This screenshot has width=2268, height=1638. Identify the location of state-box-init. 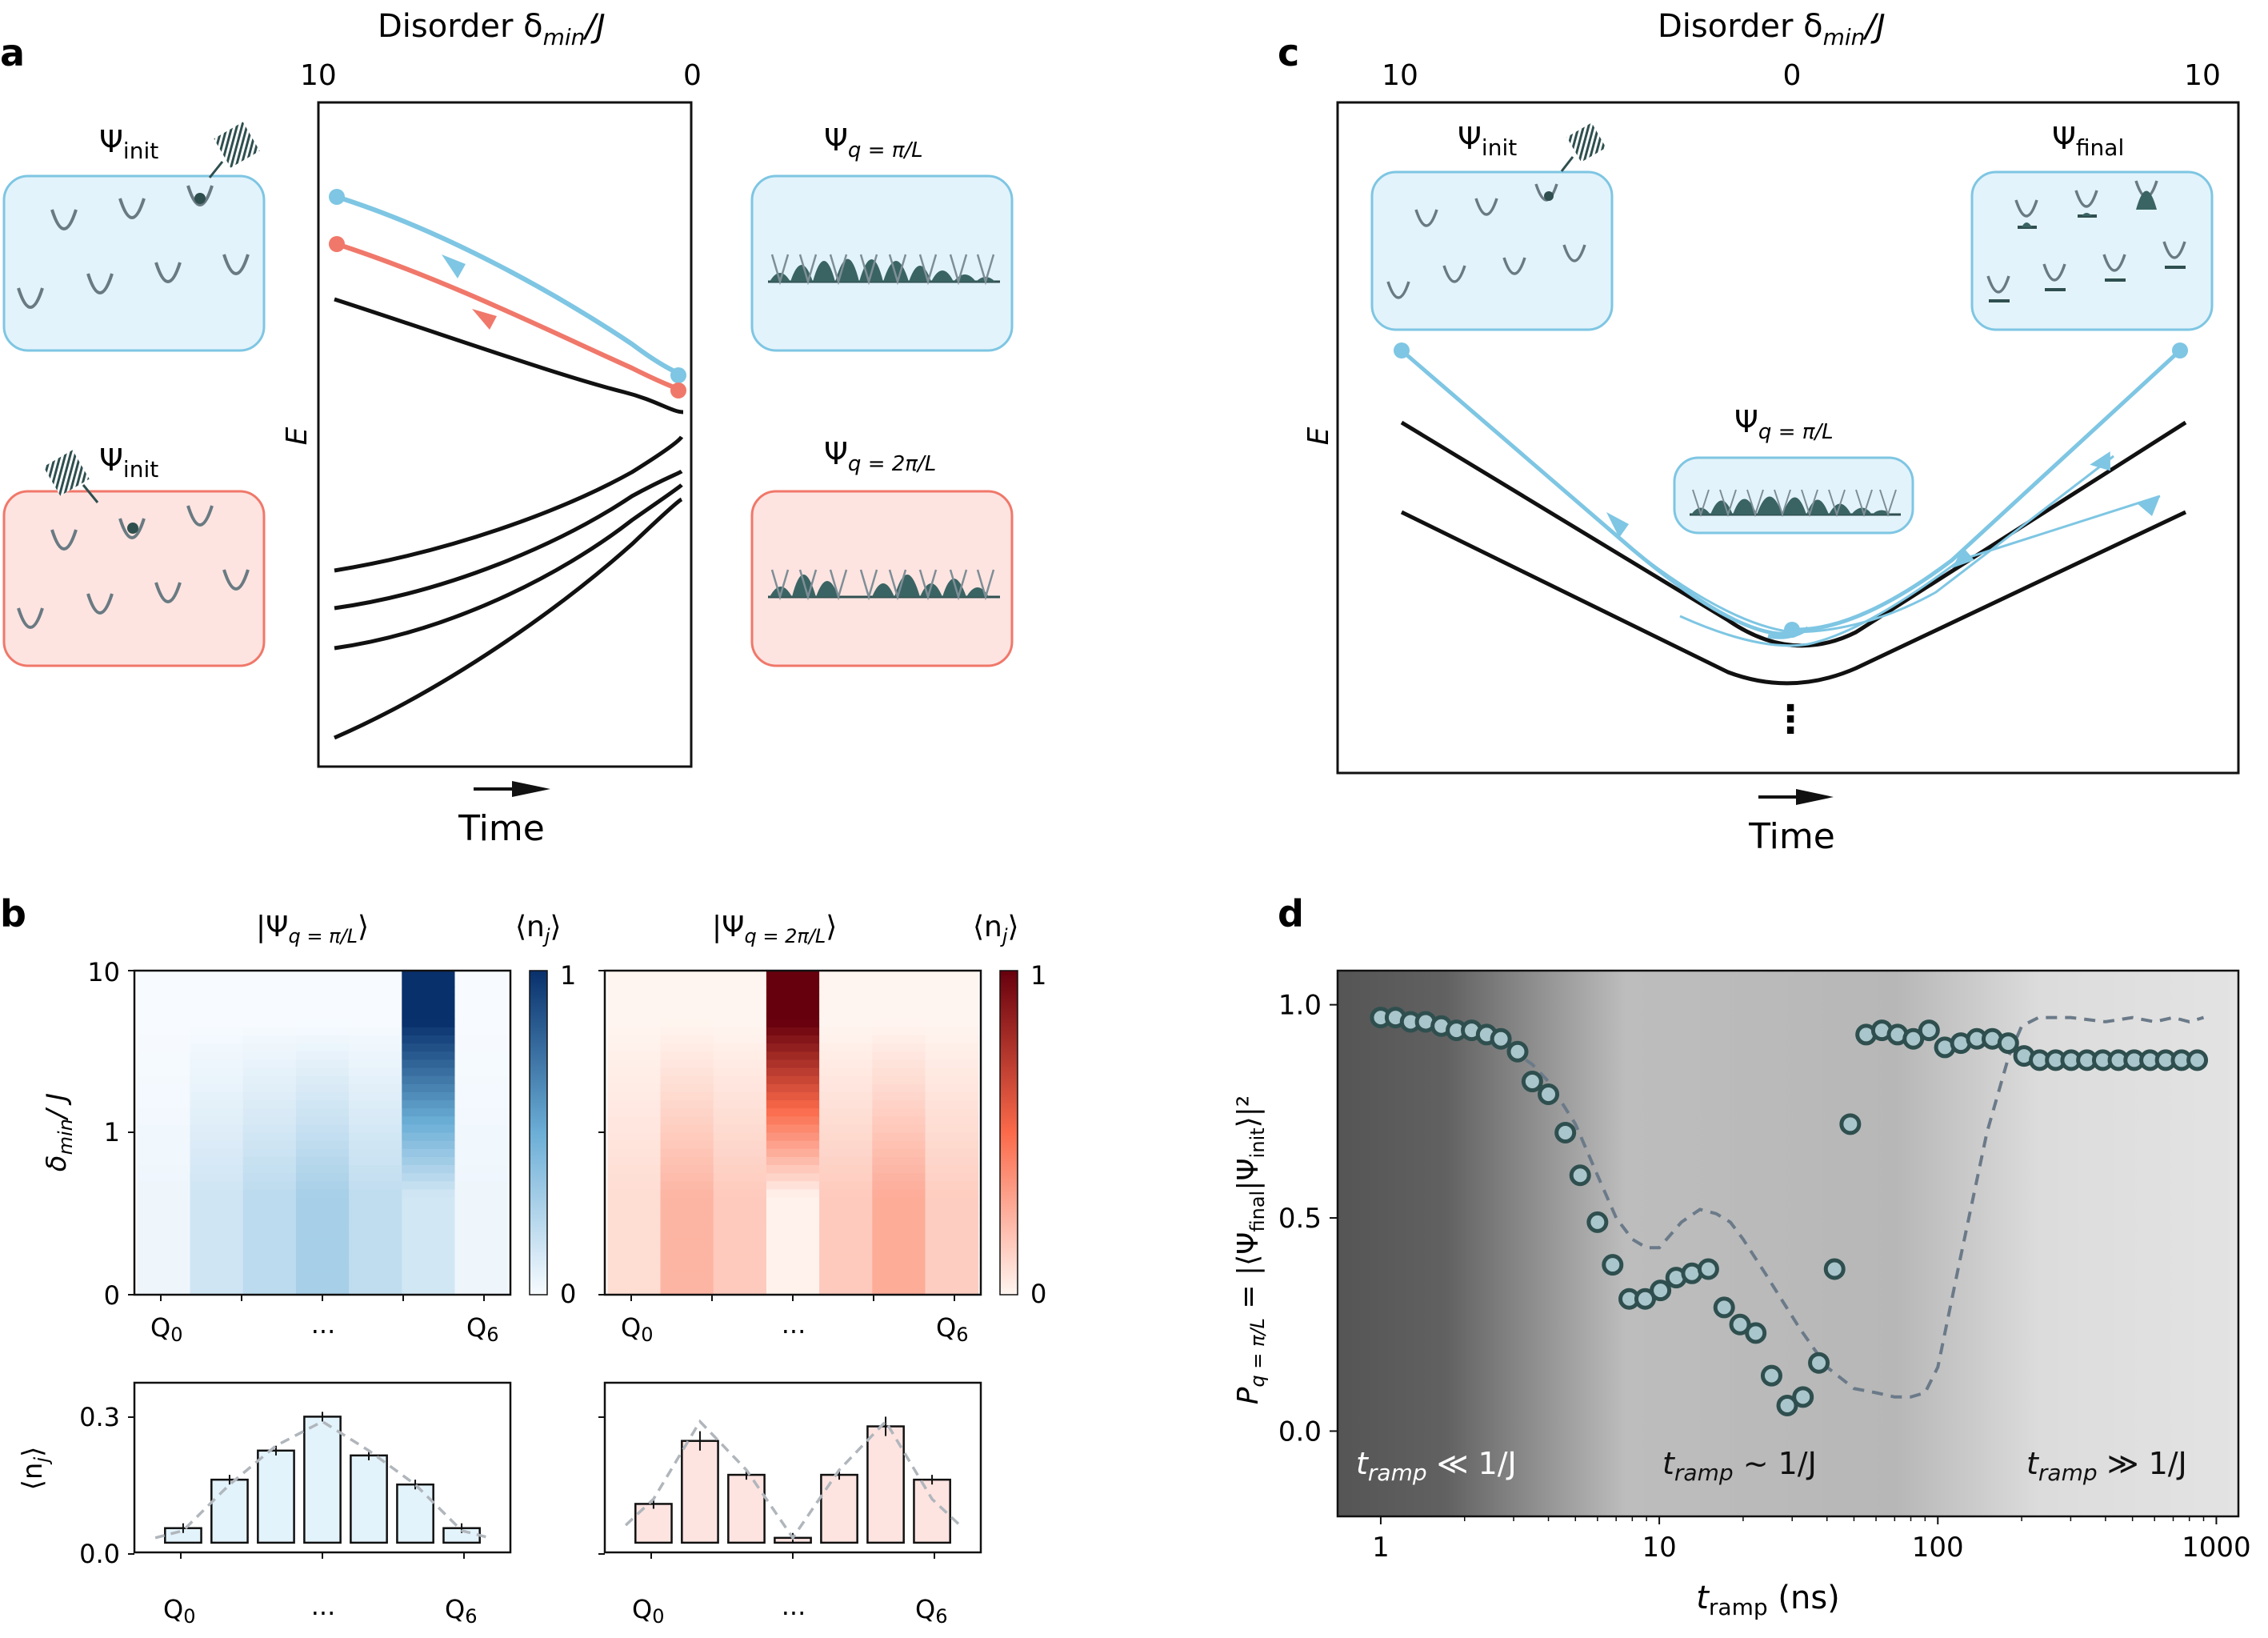
(1492, 250).